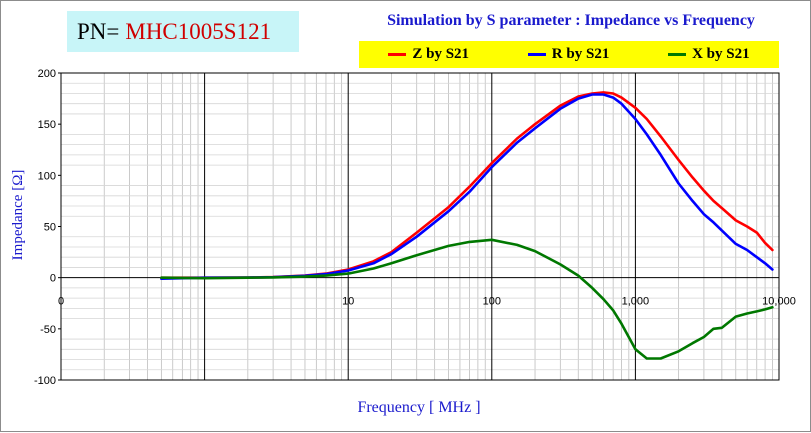  I want to click on x-axis-title: Frequency [ MHz ], so click(419, 407).